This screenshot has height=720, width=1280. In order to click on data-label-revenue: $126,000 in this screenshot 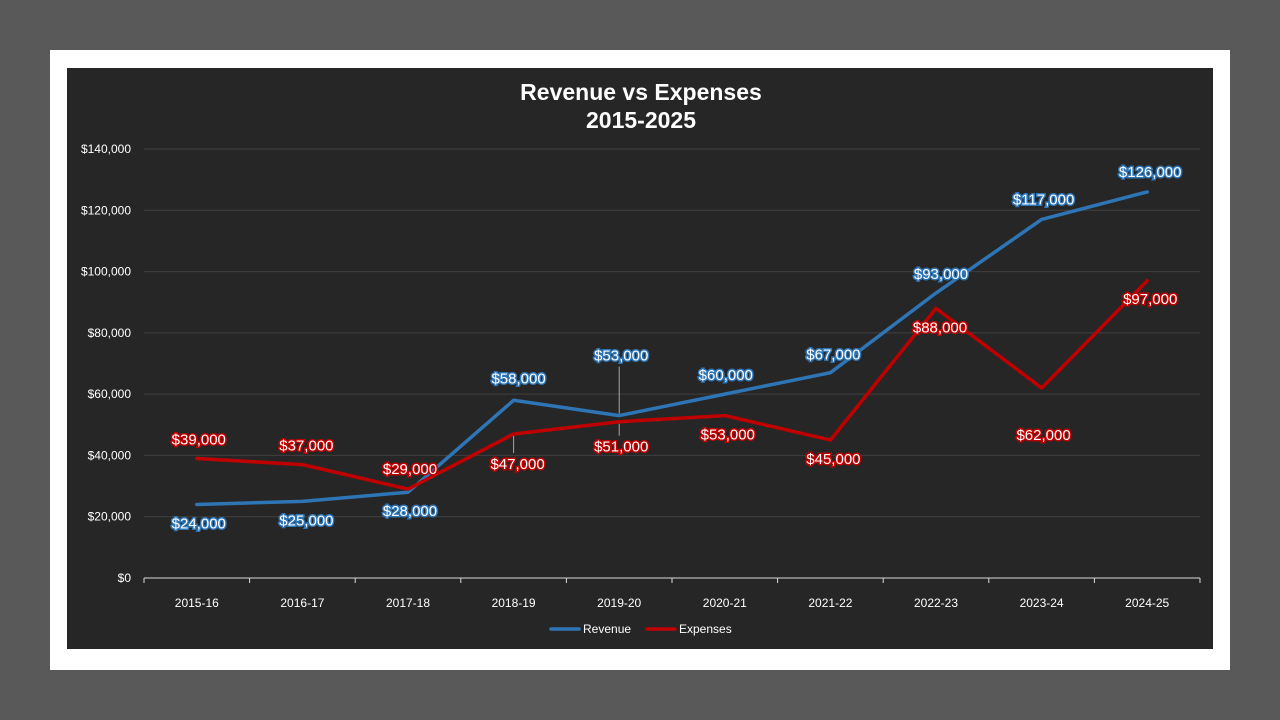, I will do `click(1150, 172)`.